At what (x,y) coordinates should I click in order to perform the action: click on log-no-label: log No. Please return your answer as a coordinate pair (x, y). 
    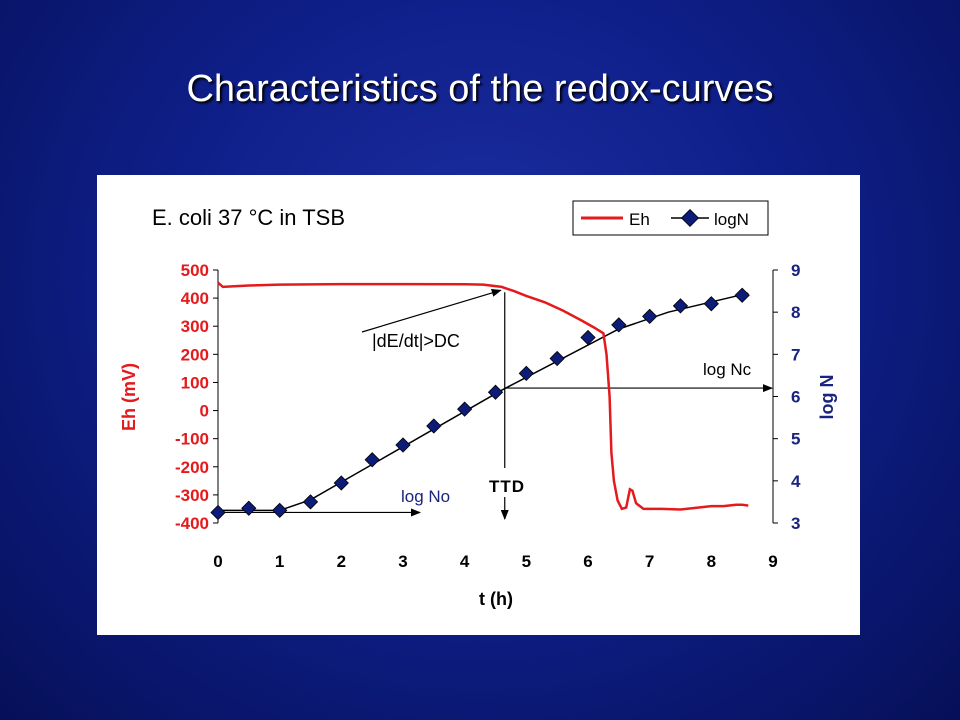
    Looking at the image, I should click on (425, 496).